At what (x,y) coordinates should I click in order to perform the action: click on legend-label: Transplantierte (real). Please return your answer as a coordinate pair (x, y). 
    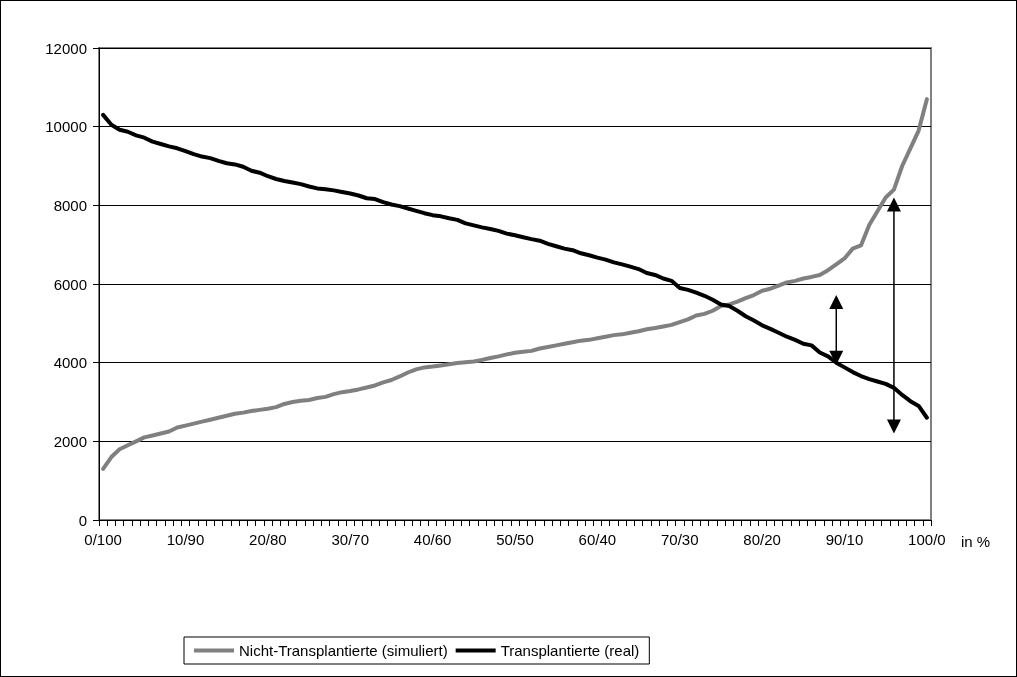
    Looking at the image, I should click on (570, 650).